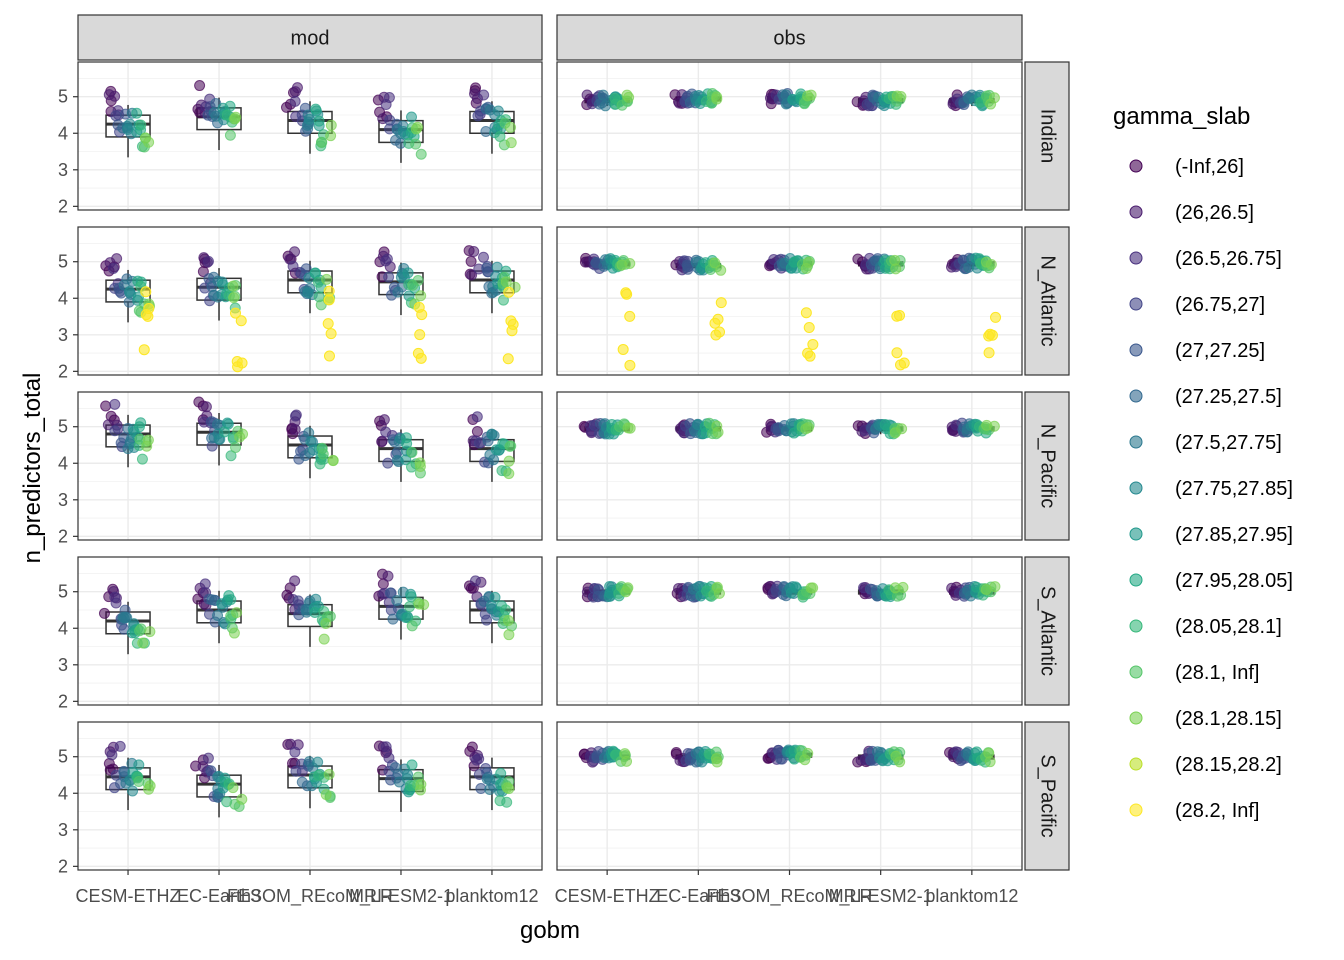 The width and height of the screenshot is (1344, 960). Describe the element at coordinates (128, 896) in the screenshot. I see `x-tick-label: CESM-ETHZ` at that location.